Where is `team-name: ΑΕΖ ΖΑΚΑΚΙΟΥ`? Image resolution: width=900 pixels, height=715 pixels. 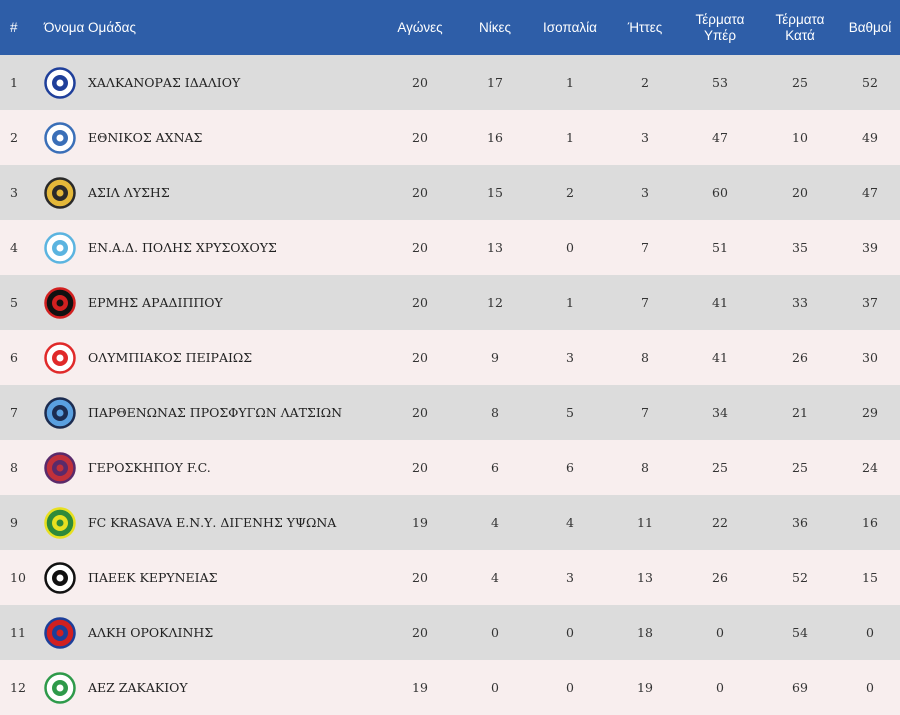
team-name: ΑΕΖ ΖΑΚΑΚΙΟΥ is located at coordinates (138, 687).